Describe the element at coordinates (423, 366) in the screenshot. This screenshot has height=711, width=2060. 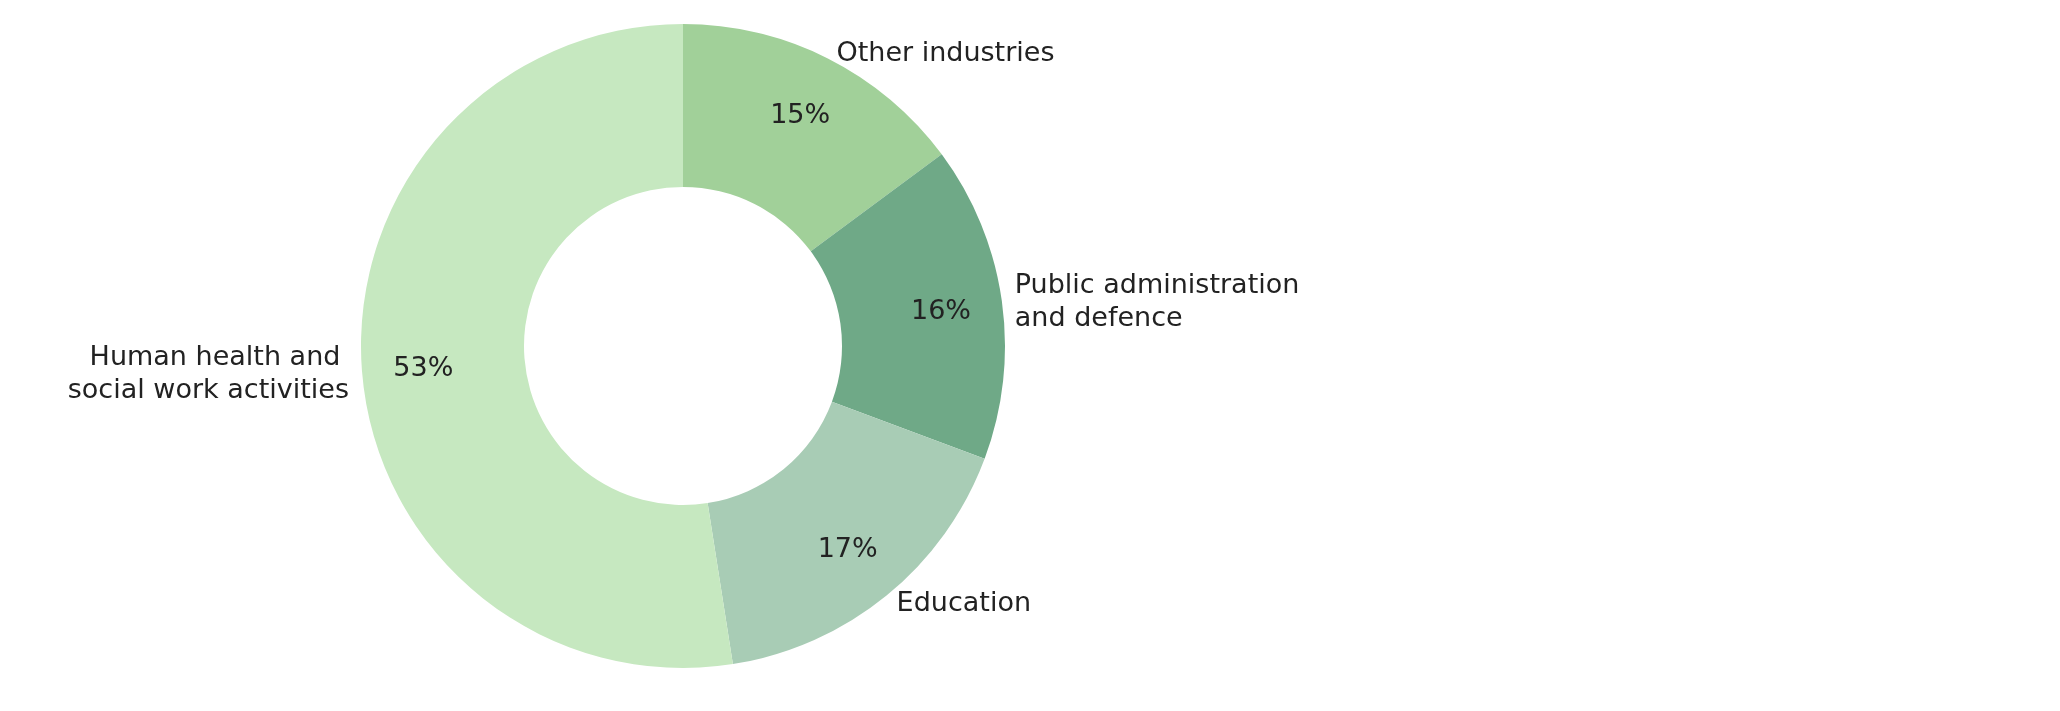
I see `data-label: 53%` at that location.